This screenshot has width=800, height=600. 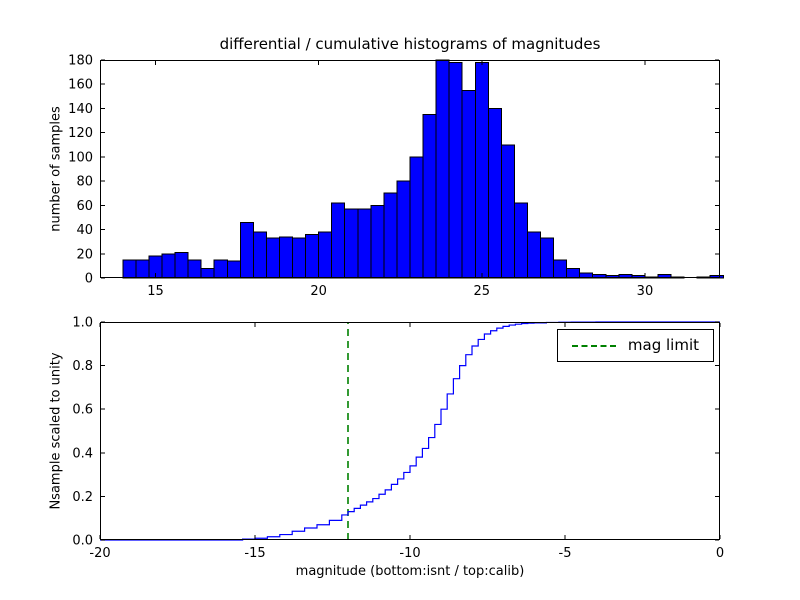 What do you see at coordinates (82, 497) in the screenshot?
I see `y-tick-label: 0.2` at bounding box center [82, 497].